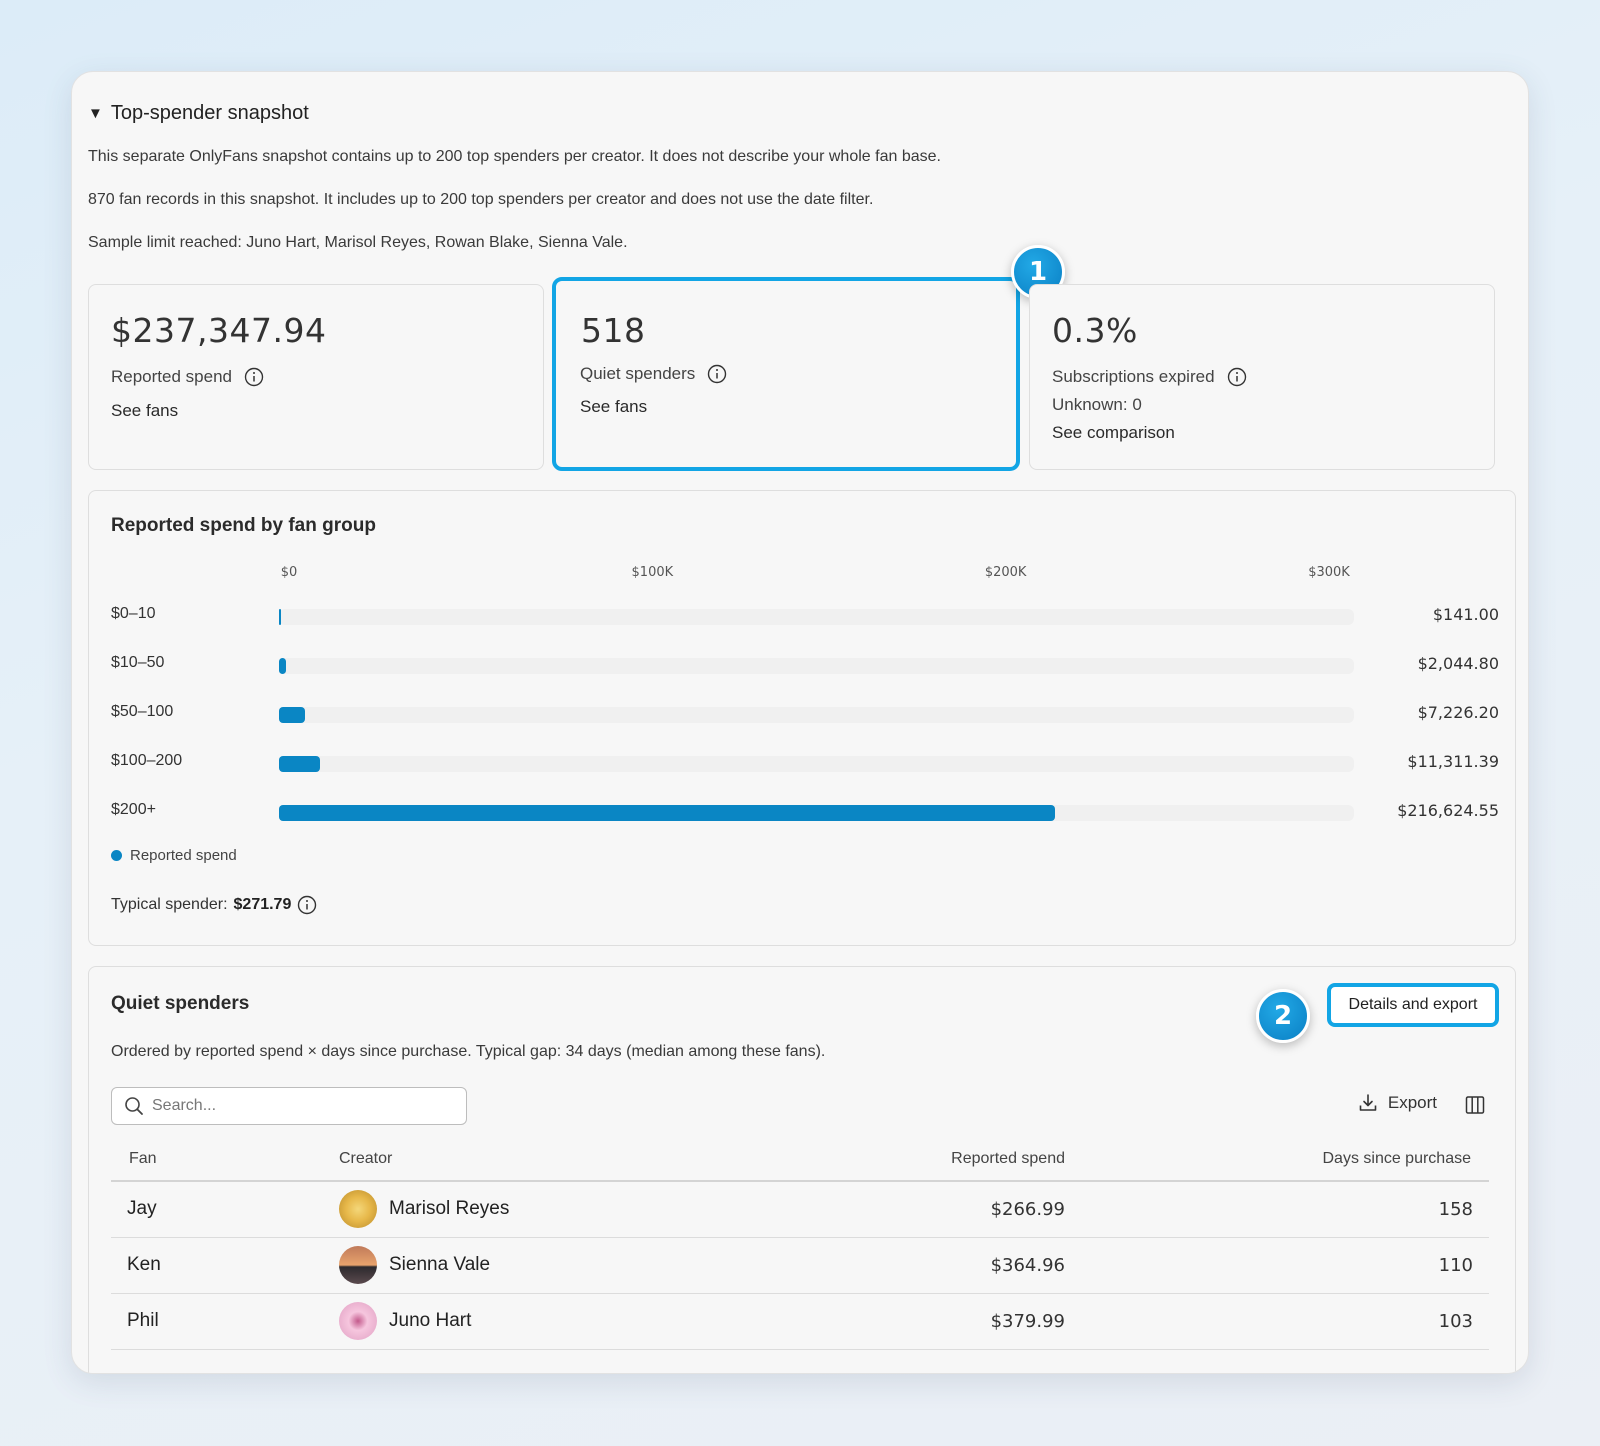 This screenshot has height=1446, width=1600. I want to click on snapshot-title: Top-spender snapshot, so click(209, 113).